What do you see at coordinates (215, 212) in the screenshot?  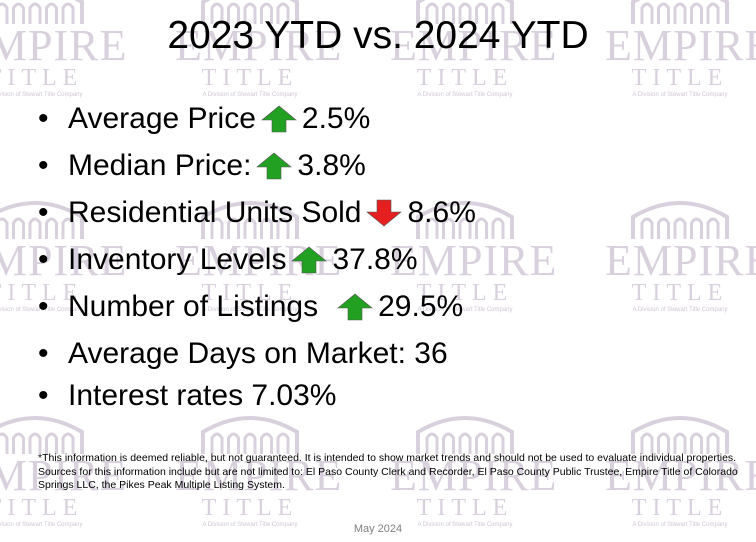 I see `bullet-label: Residential Units Sold` at bounding box center [215, 212].